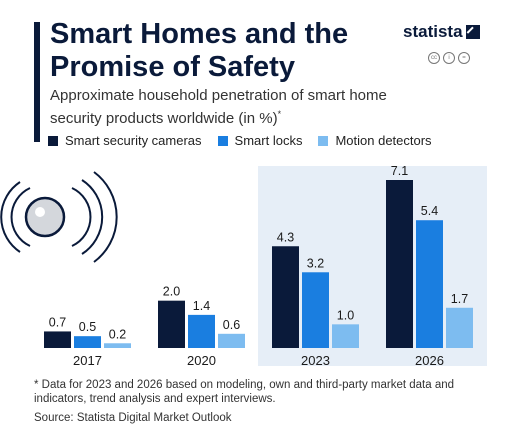 The width and height of the screenshot is (512, 446). Describe the element at coordinates (434, 58) in the screenshot. I see `creative-commons-icon: cc` at that location.